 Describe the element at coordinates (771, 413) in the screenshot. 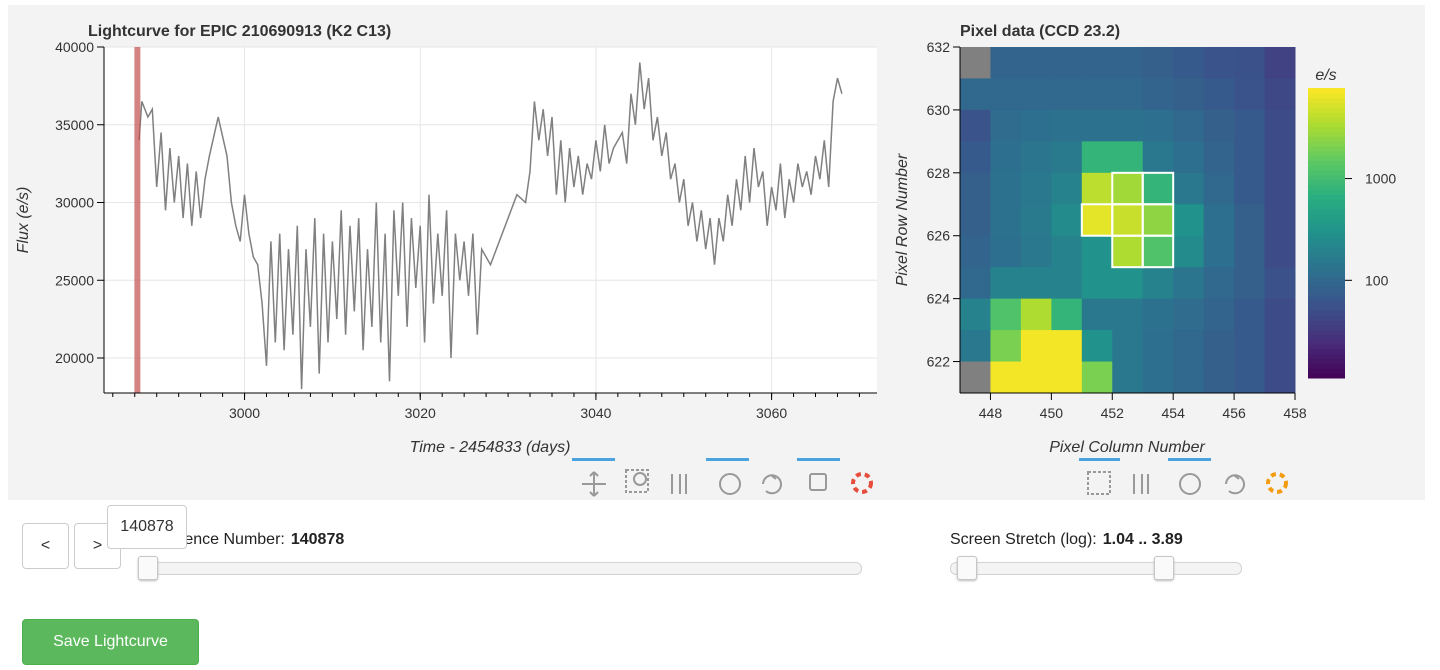

I see `x-tick-label: 3060` at that location.